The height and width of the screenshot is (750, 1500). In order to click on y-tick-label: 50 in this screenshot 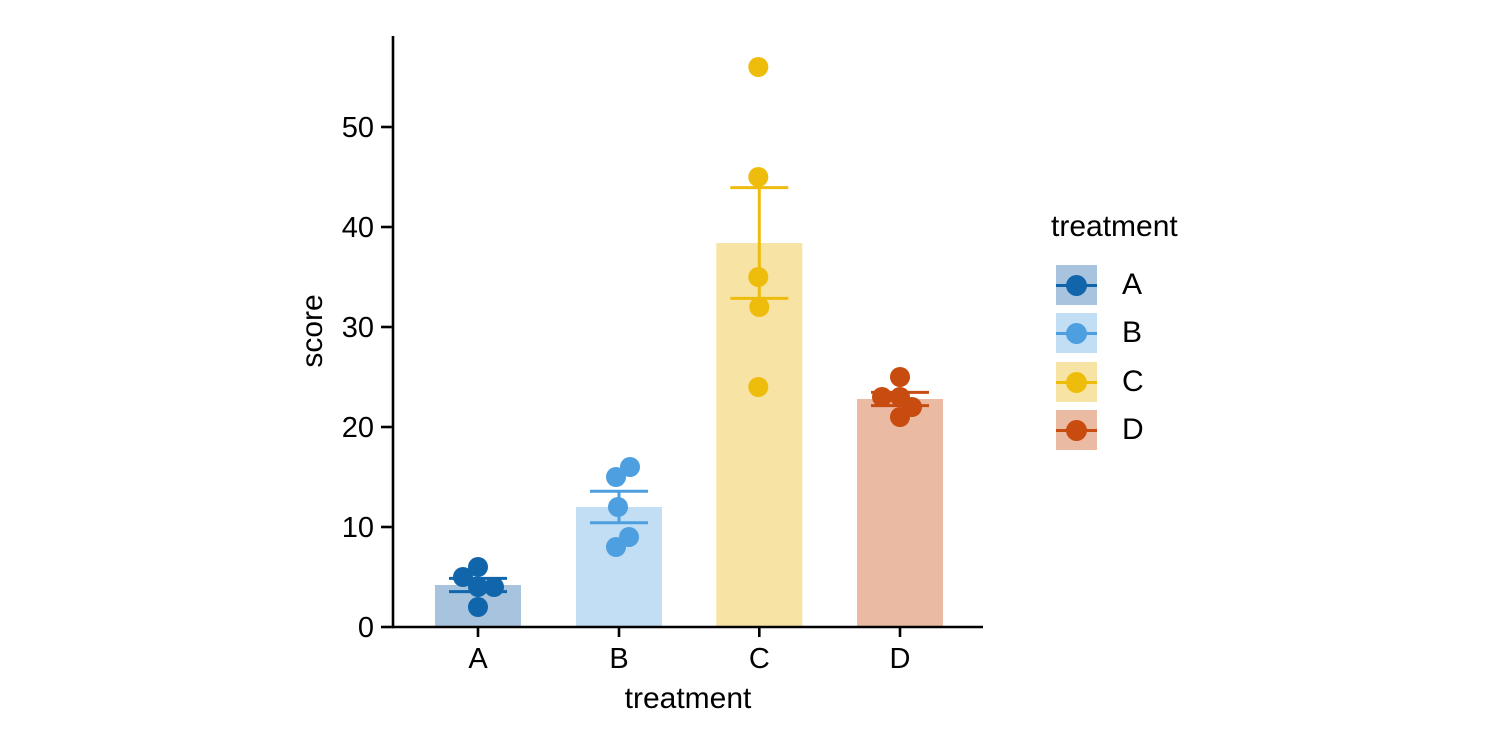, I will do `click(358, 128)`.